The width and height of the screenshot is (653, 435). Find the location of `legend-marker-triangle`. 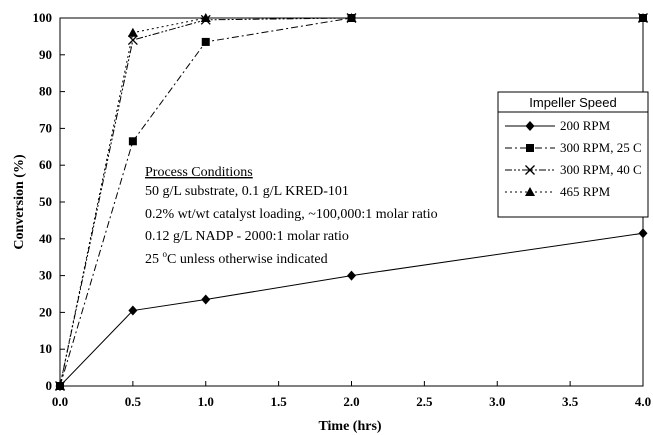

legend-marker-triangle is located at coordinates (530, 191).